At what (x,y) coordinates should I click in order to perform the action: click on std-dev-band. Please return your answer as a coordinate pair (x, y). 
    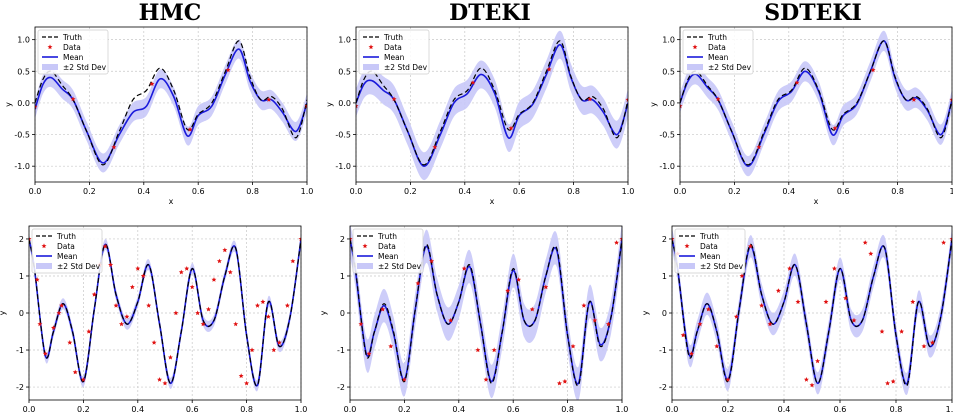
    Looking at the image, I should click on (486, 313).